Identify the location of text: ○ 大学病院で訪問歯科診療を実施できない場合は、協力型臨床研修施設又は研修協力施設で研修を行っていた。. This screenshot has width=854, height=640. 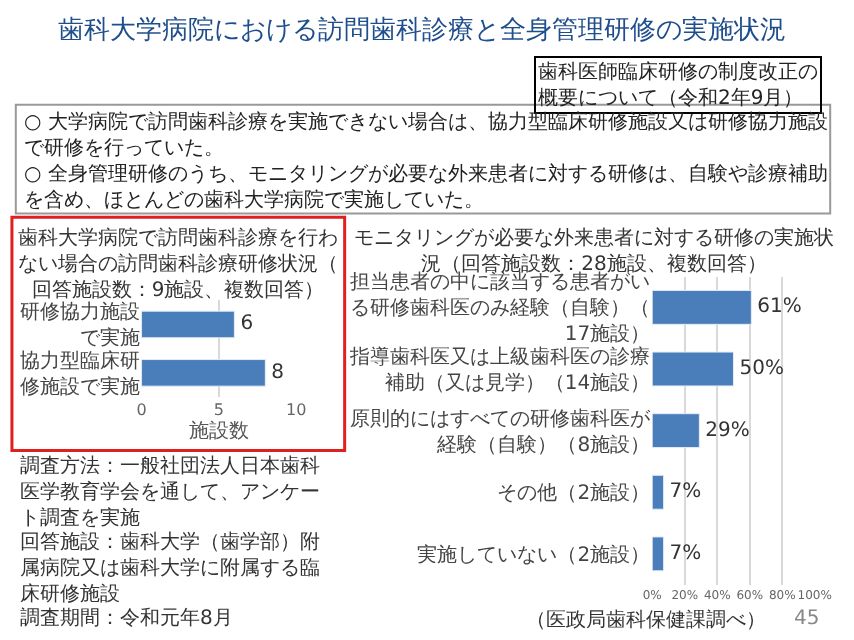
(426, 135).